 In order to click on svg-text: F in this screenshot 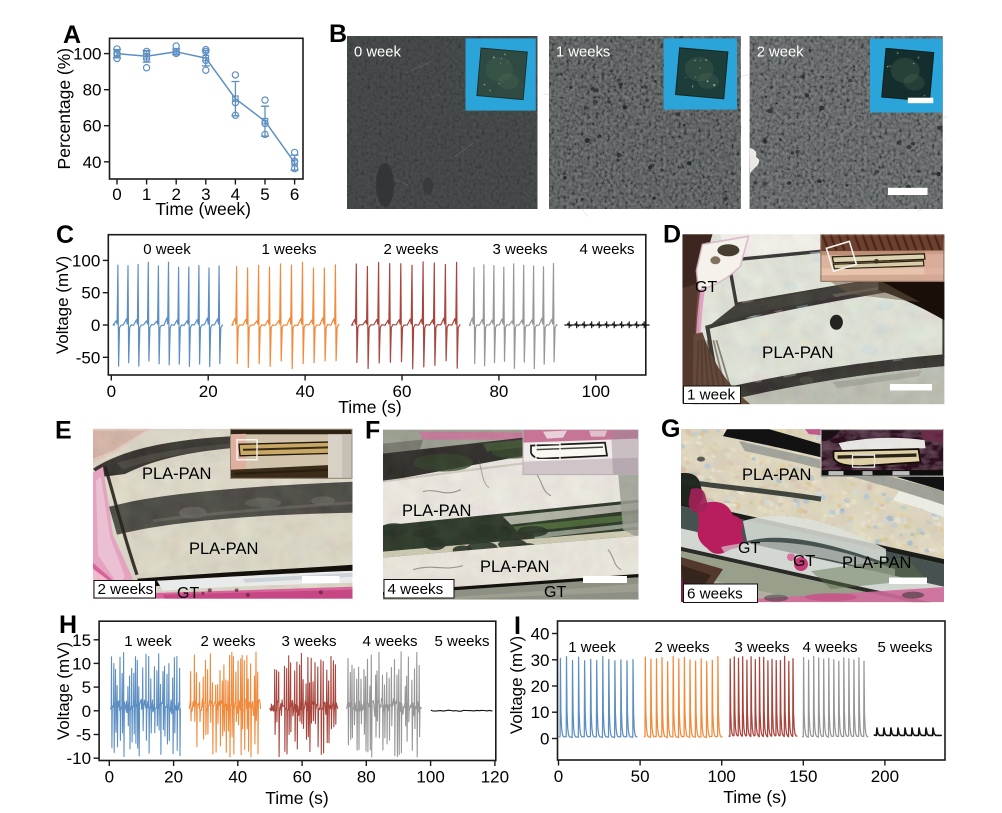, I will do `click(372, 431)`.